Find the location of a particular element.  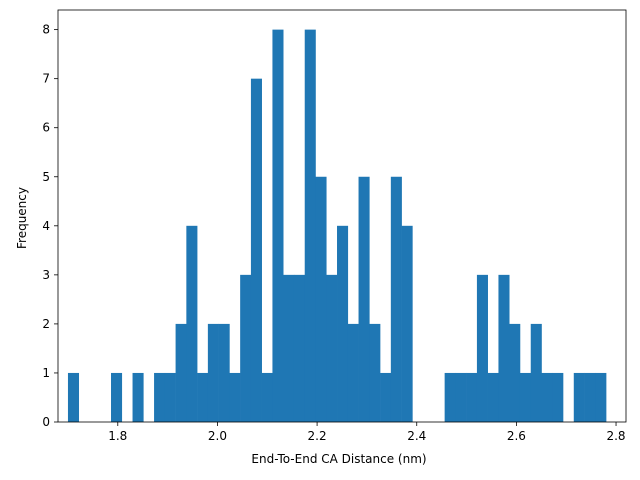

y-tick-label: 1 is located at coordinates (46, 373).